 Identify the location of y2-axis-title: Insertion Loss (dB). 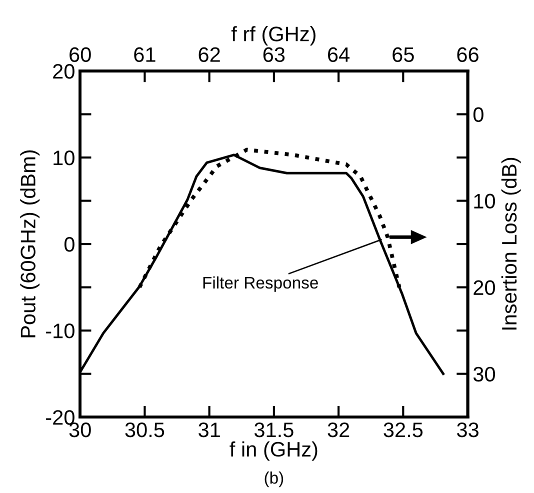
(511, 244).